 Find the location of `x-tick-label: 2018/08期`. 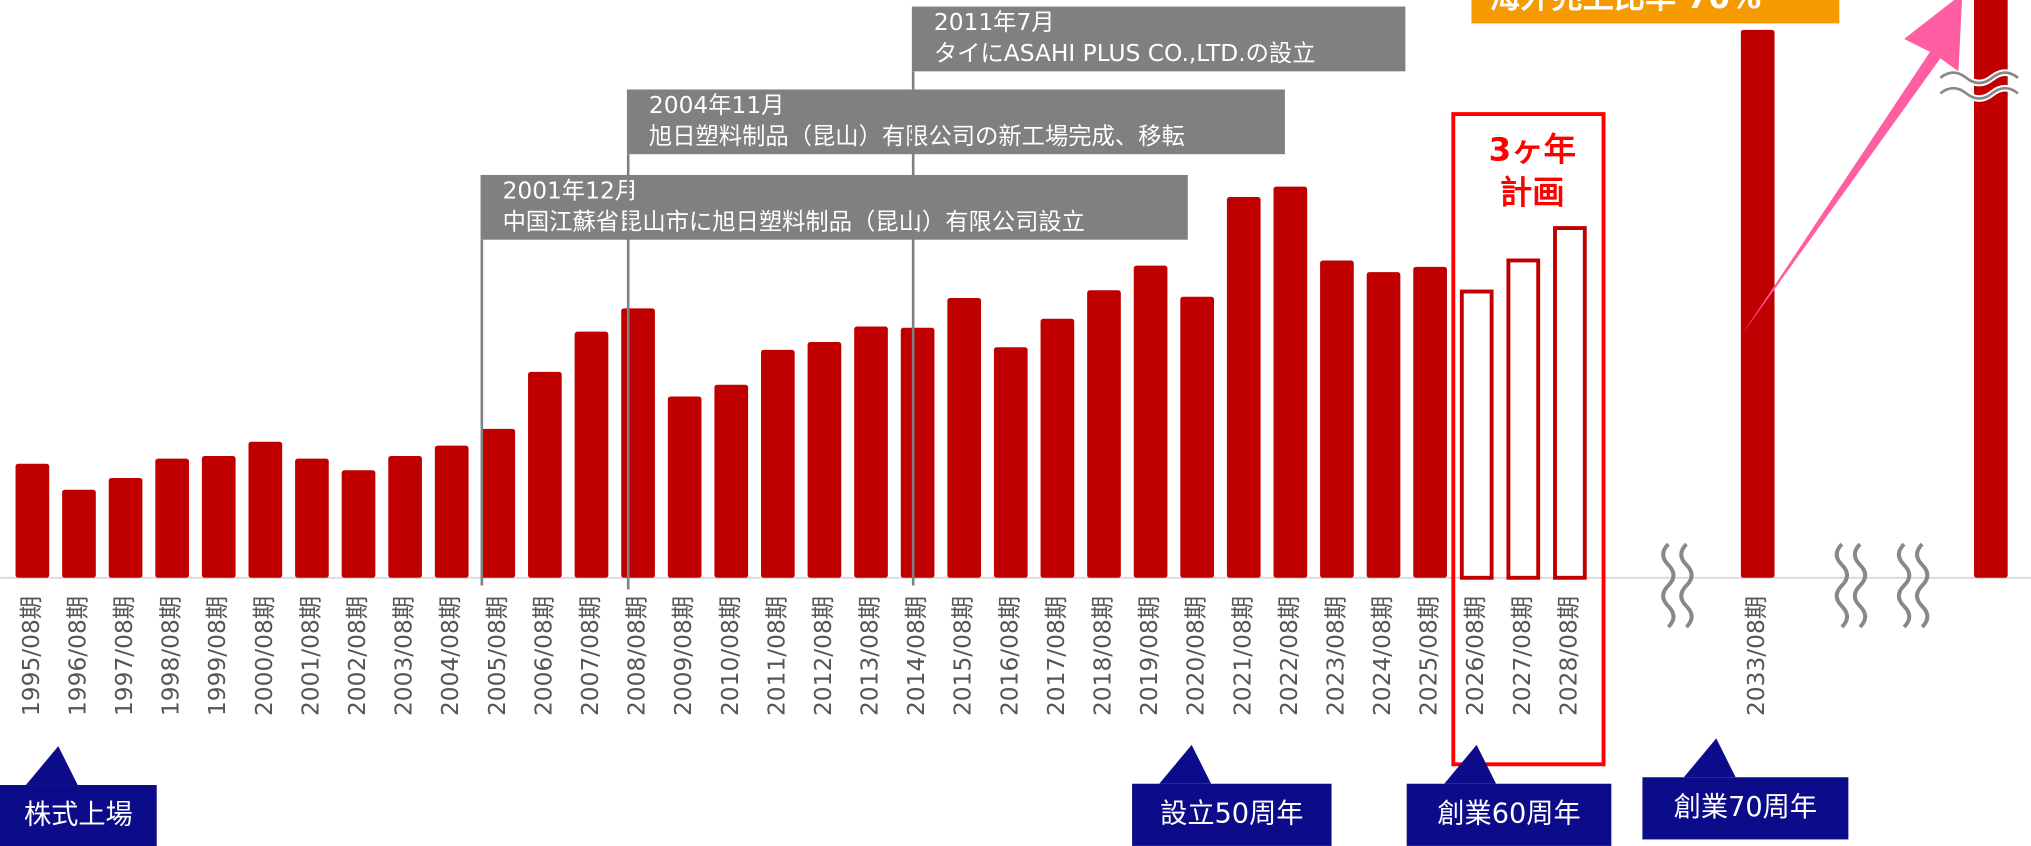

x-tick-label: 2018/08期 is located at coordinates (1102, 656).